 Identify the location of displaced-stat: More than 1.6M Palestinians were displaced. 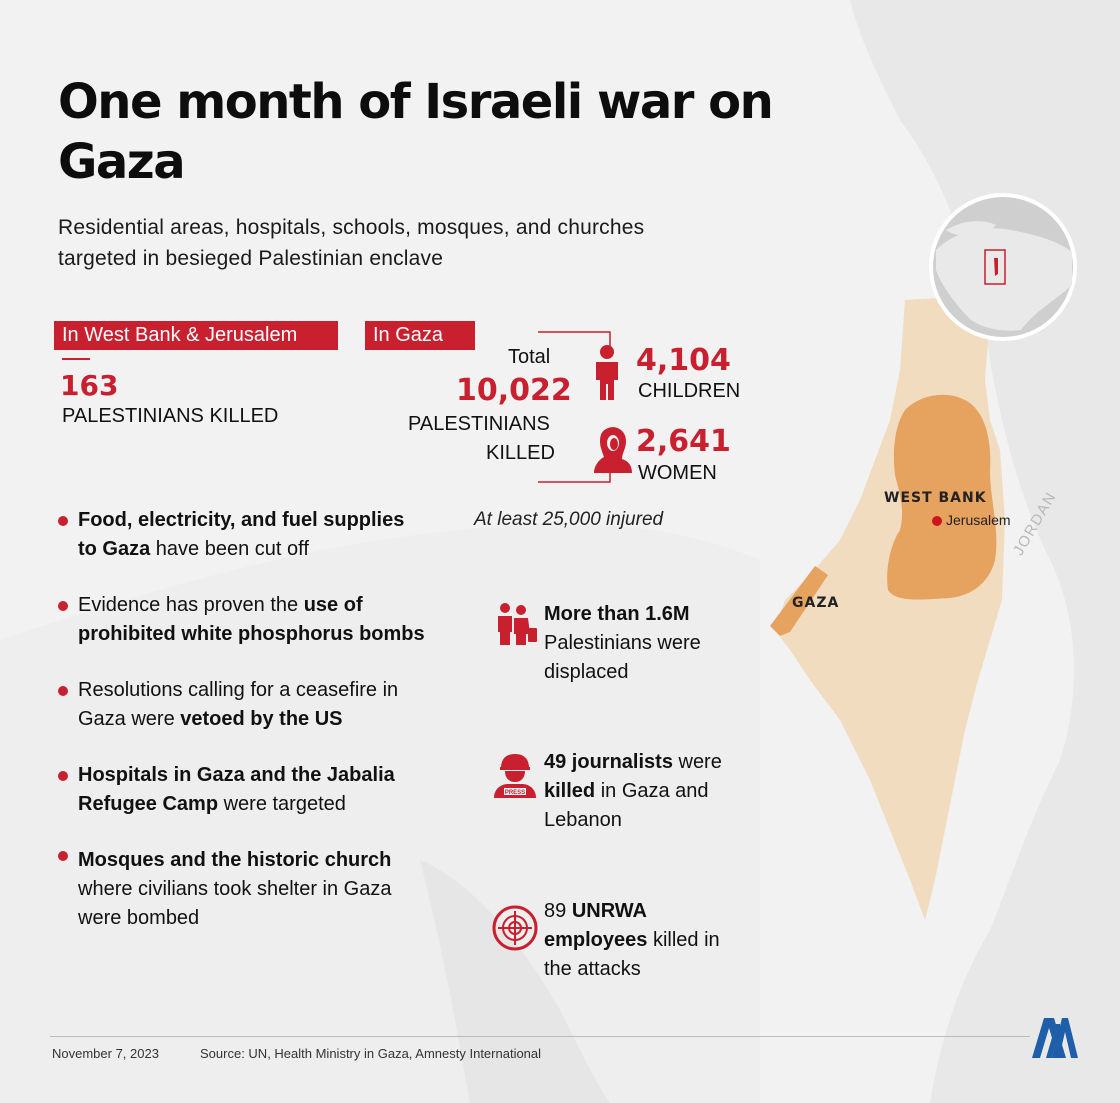
(622, 643).